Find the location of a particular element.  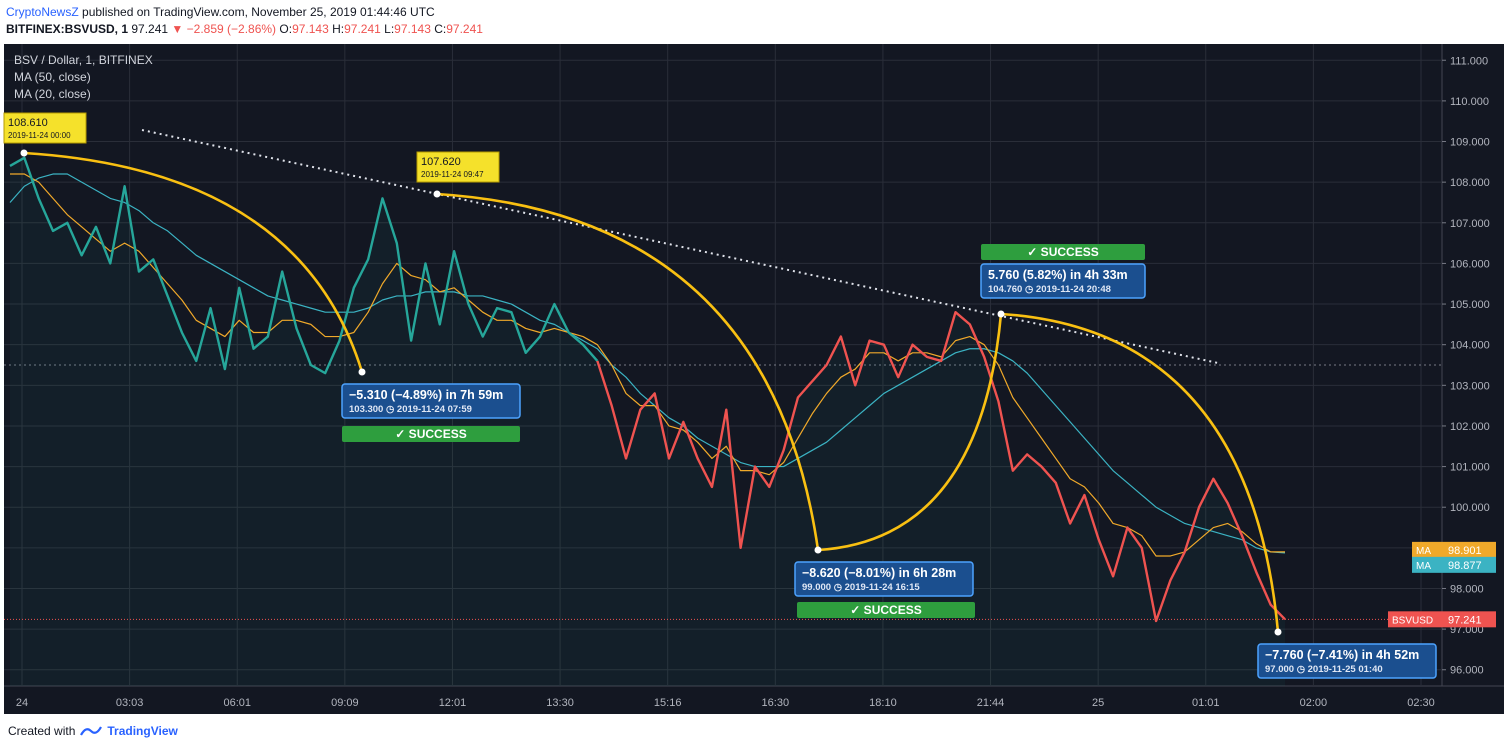

callout-drop-3-detail: 97.000 ◷ 2019-11-25 01:40 is located at coordinates (1324, 669).